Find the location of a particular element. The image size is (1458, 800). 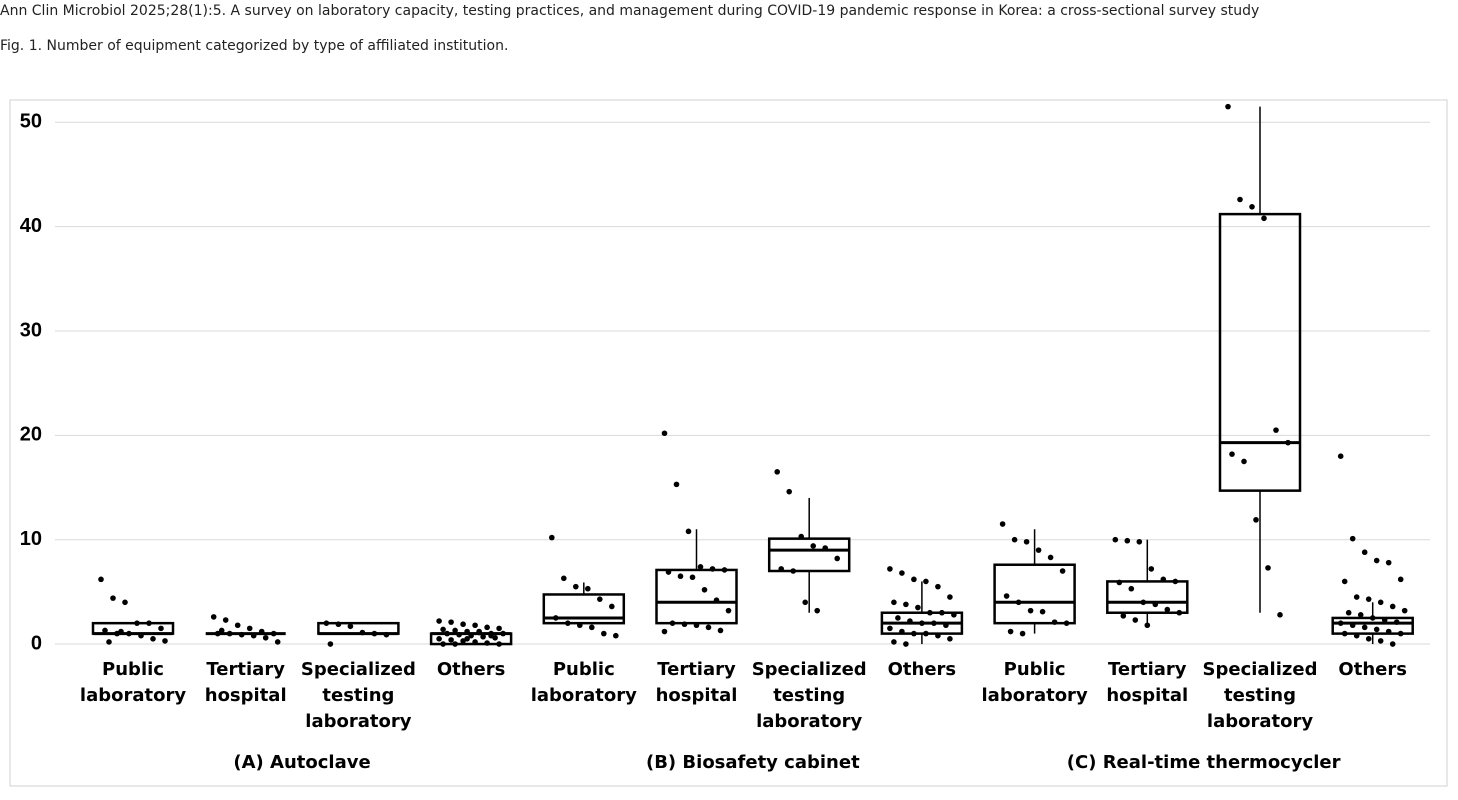

x-tick-label: Public laboratory is located at coordinates (1034, 682).